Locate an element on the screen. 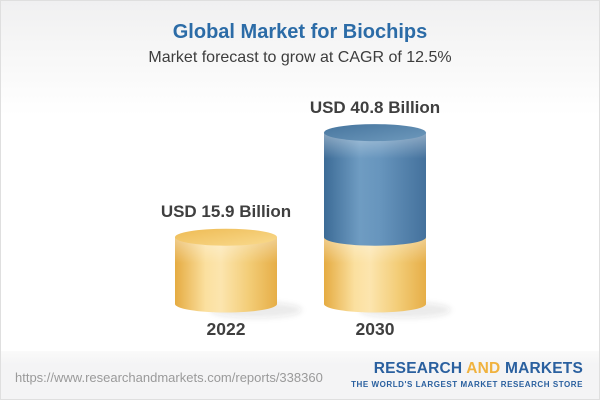 Image resolution: width=600 pixels, height=400 pixels. logo-word-research: RESEARCH is located at coordinates (418, 368).